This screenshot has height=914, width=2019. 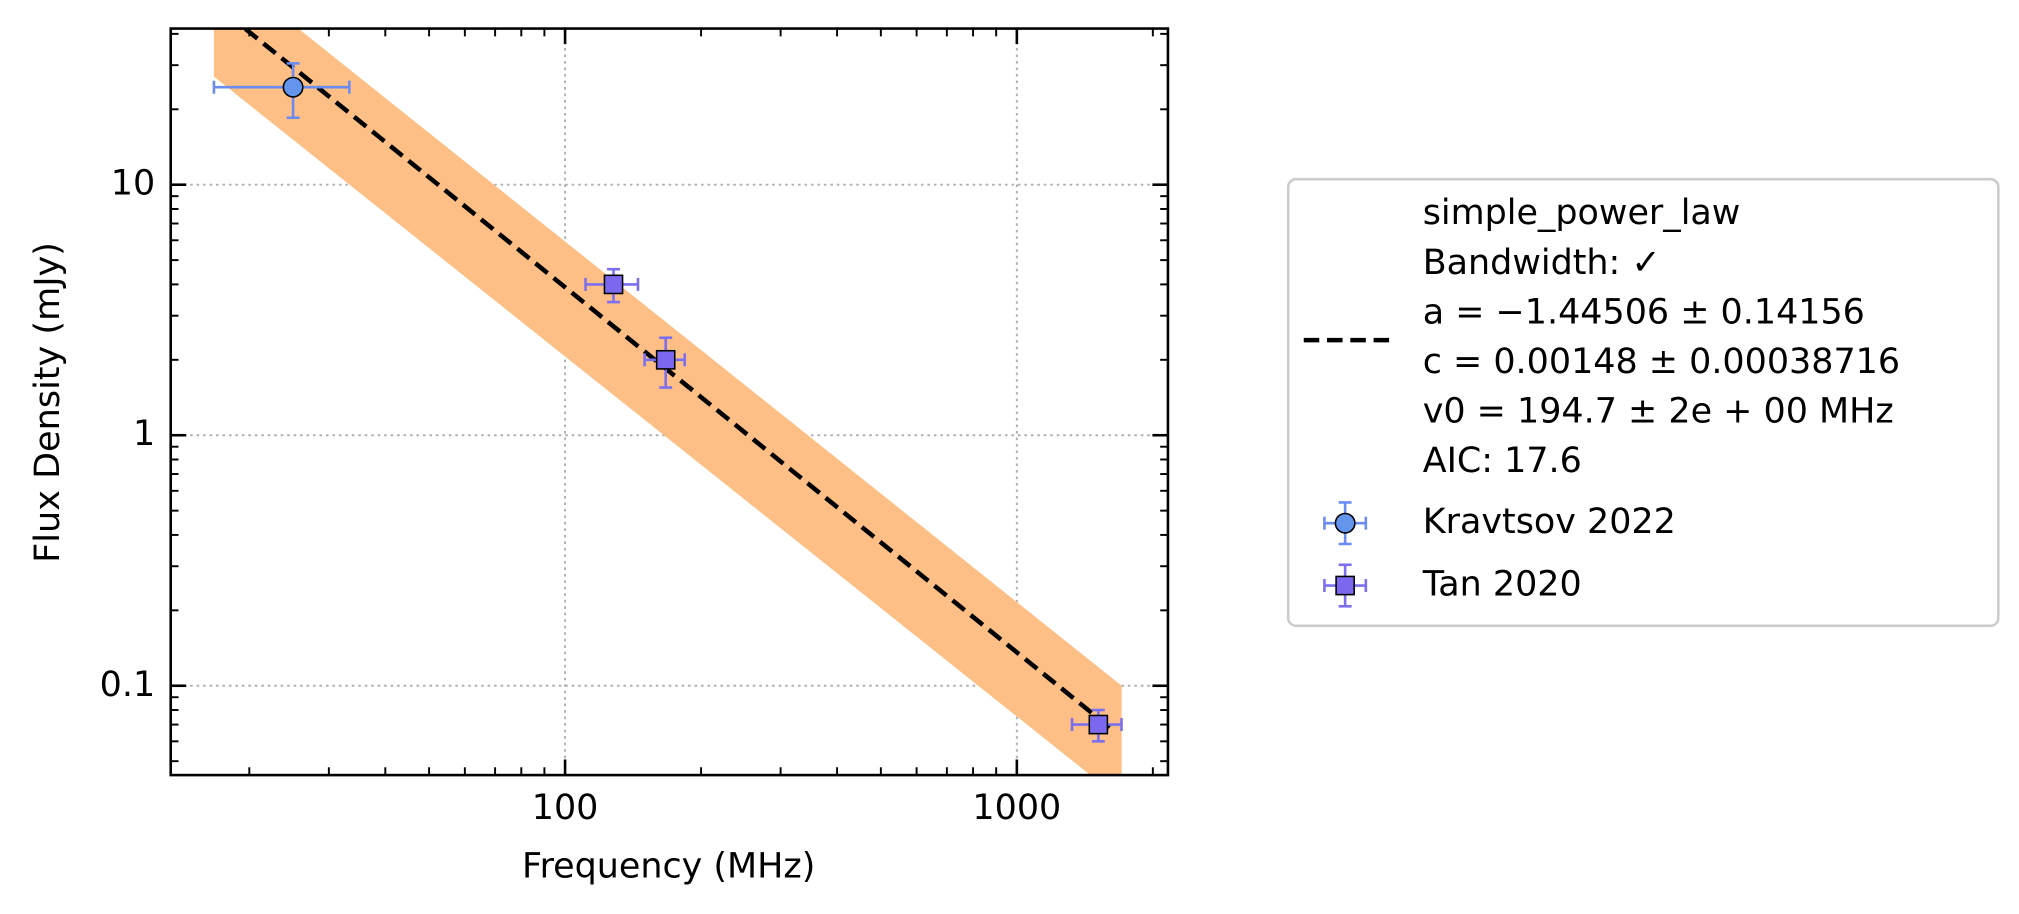 I want to click on legend-text: a = −1.44506 ± 0.14156, so click(x=1644, y=312).